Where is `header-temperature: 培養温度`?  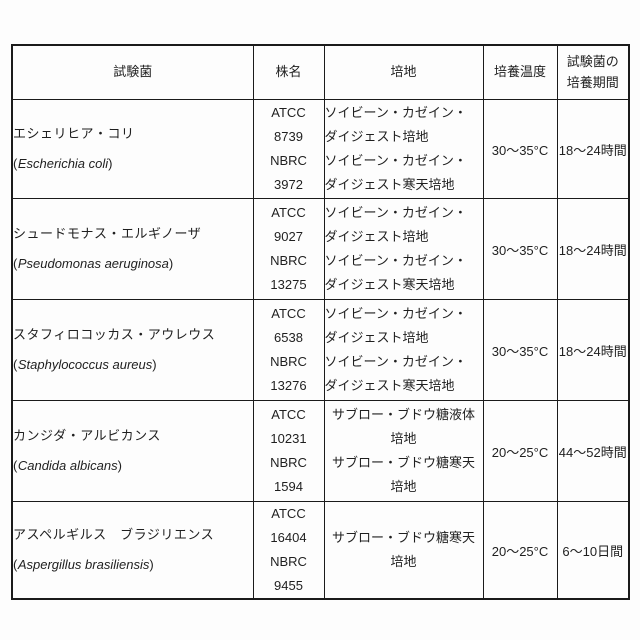
header-temperature: 培養温度 is located at coordinates (520, 72).